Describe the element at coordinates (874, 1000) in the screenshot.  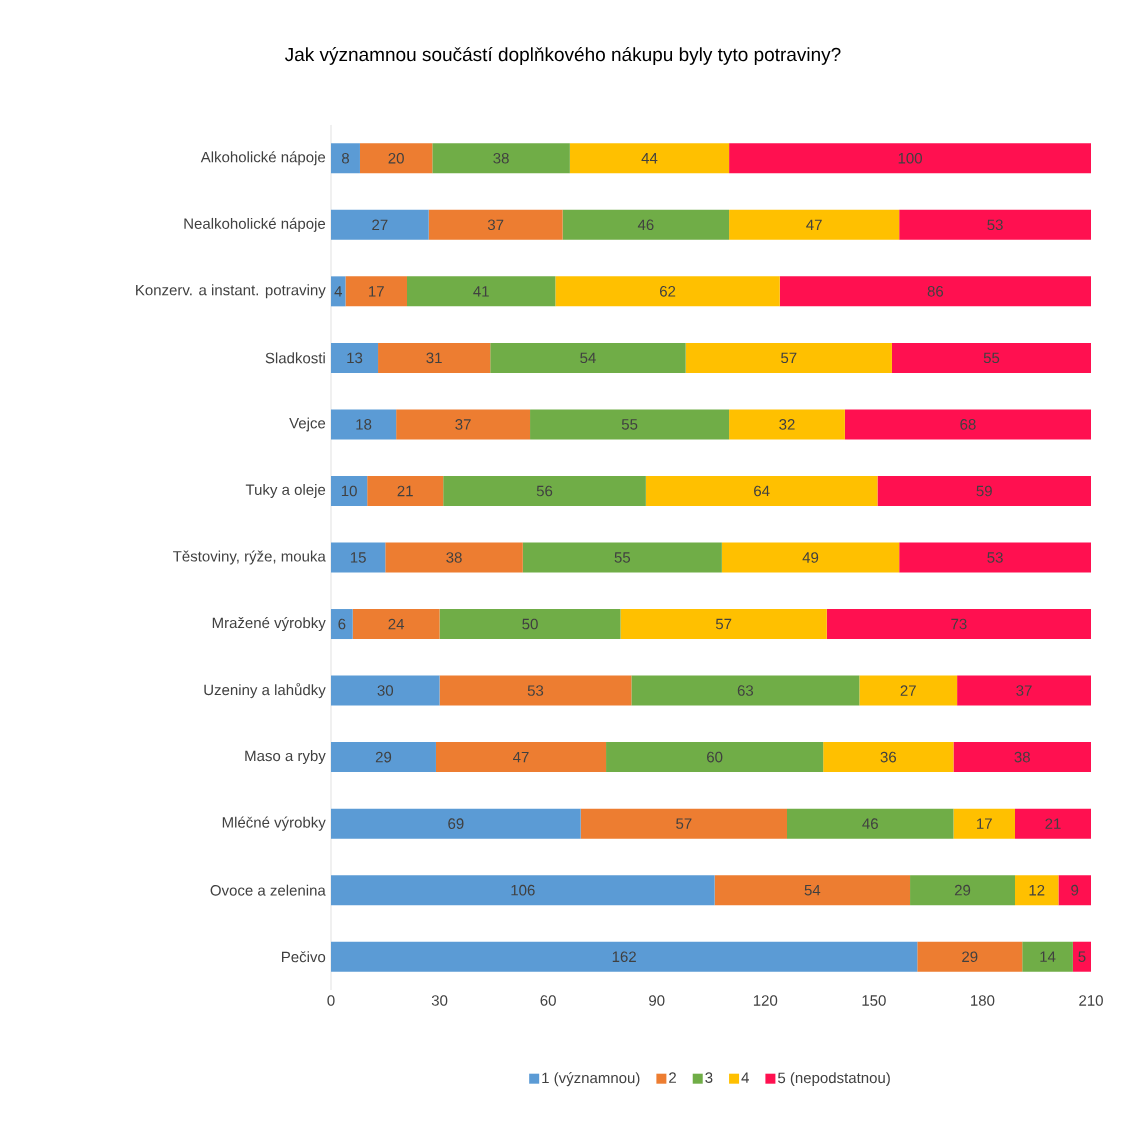
I see `x-tick-label: 150` at that location.